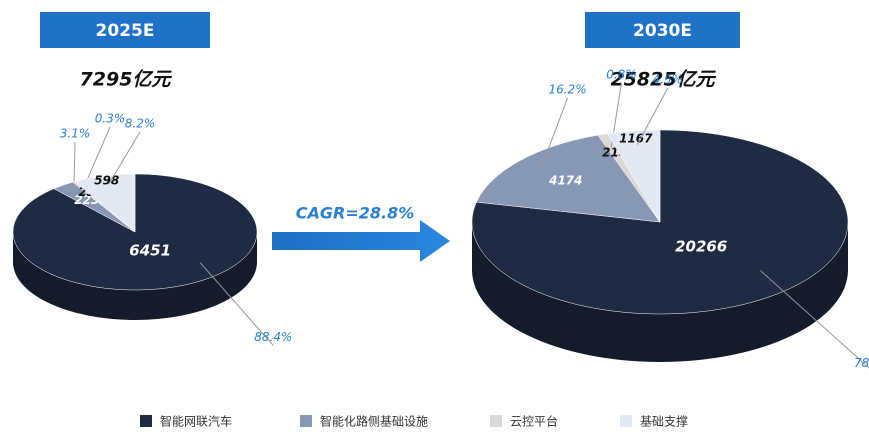 This screenshot has height=434, width=869. Describe the element at coordinates (565, 181) in the screenshot. I see `value-label: 4174` at that location.